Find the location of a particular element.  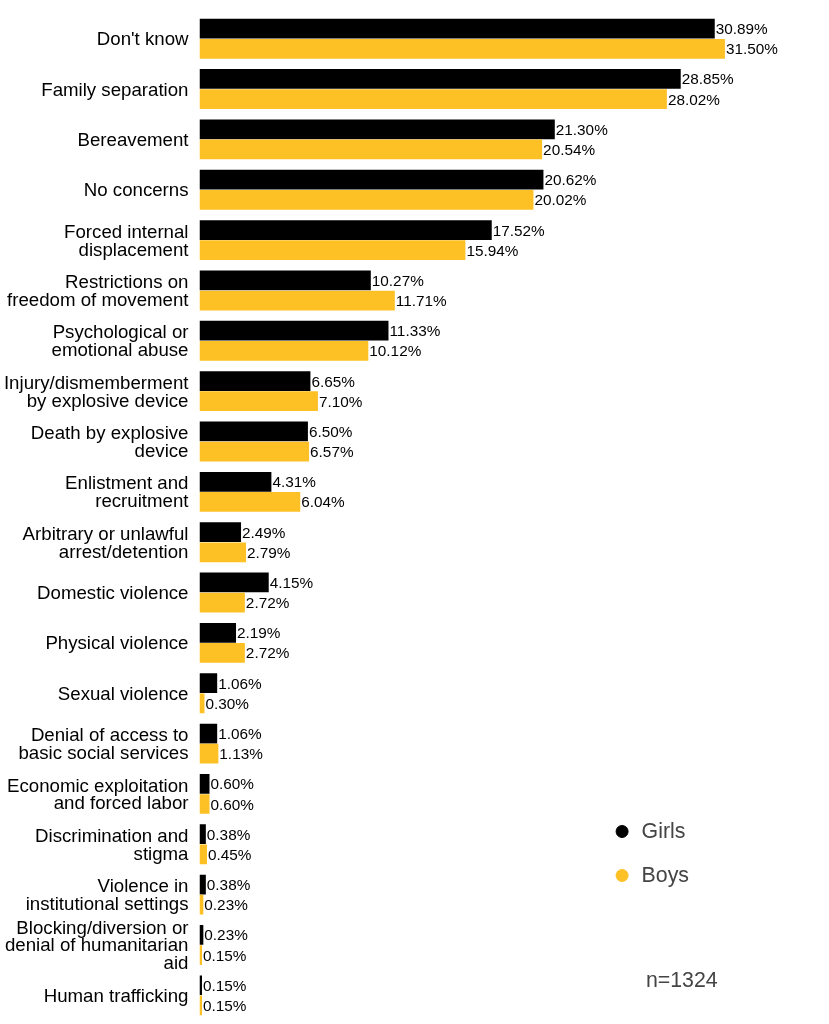

y-tick-label: Don't know is located at coordinates (143, 39).